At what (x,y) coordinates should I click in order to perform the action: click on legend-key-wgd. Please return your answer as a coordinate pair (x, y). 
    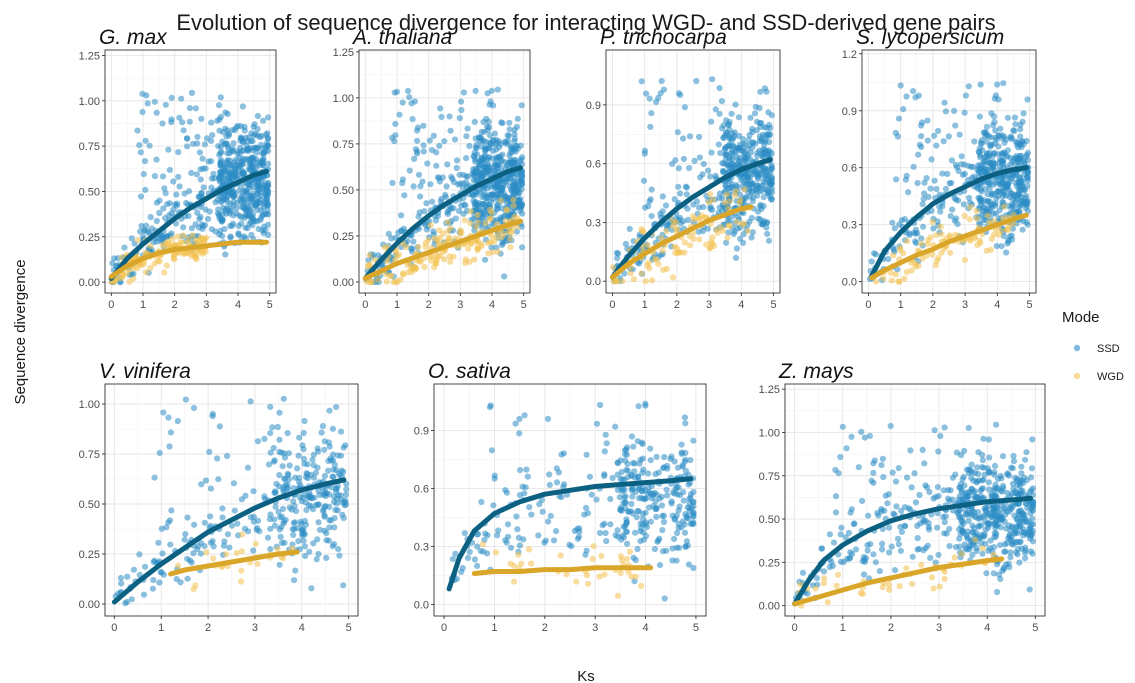
    Looking at the image, I should click on (1077, 376).